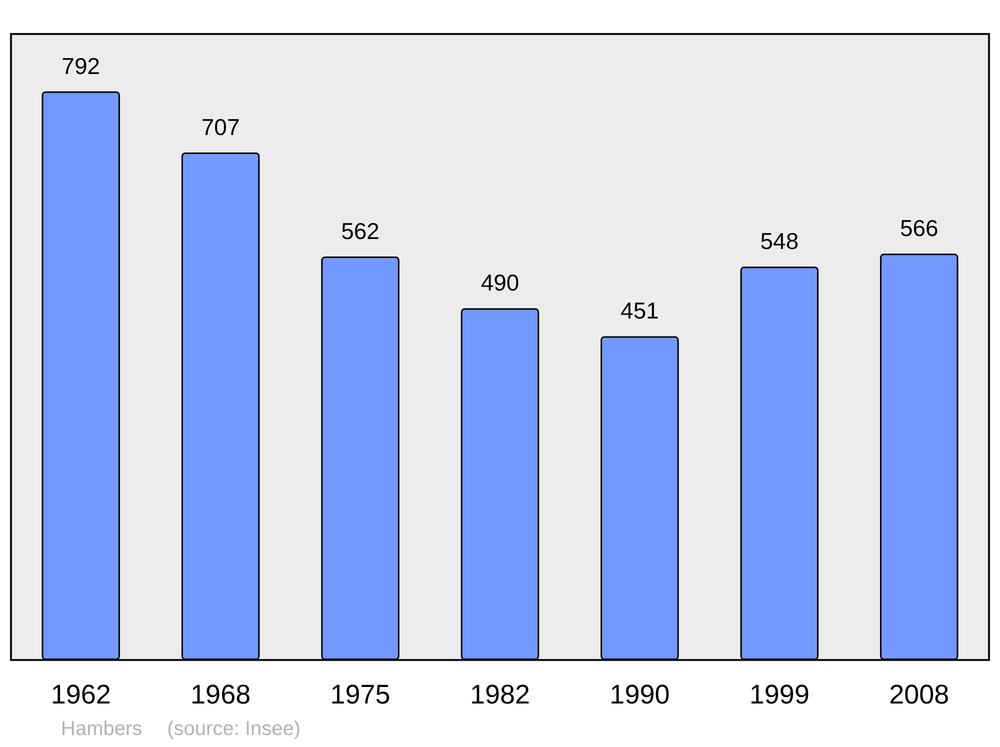  Describe the element at coordinates (234, 729) in the screenshot. I see `text: (source: Insee)` at that location.